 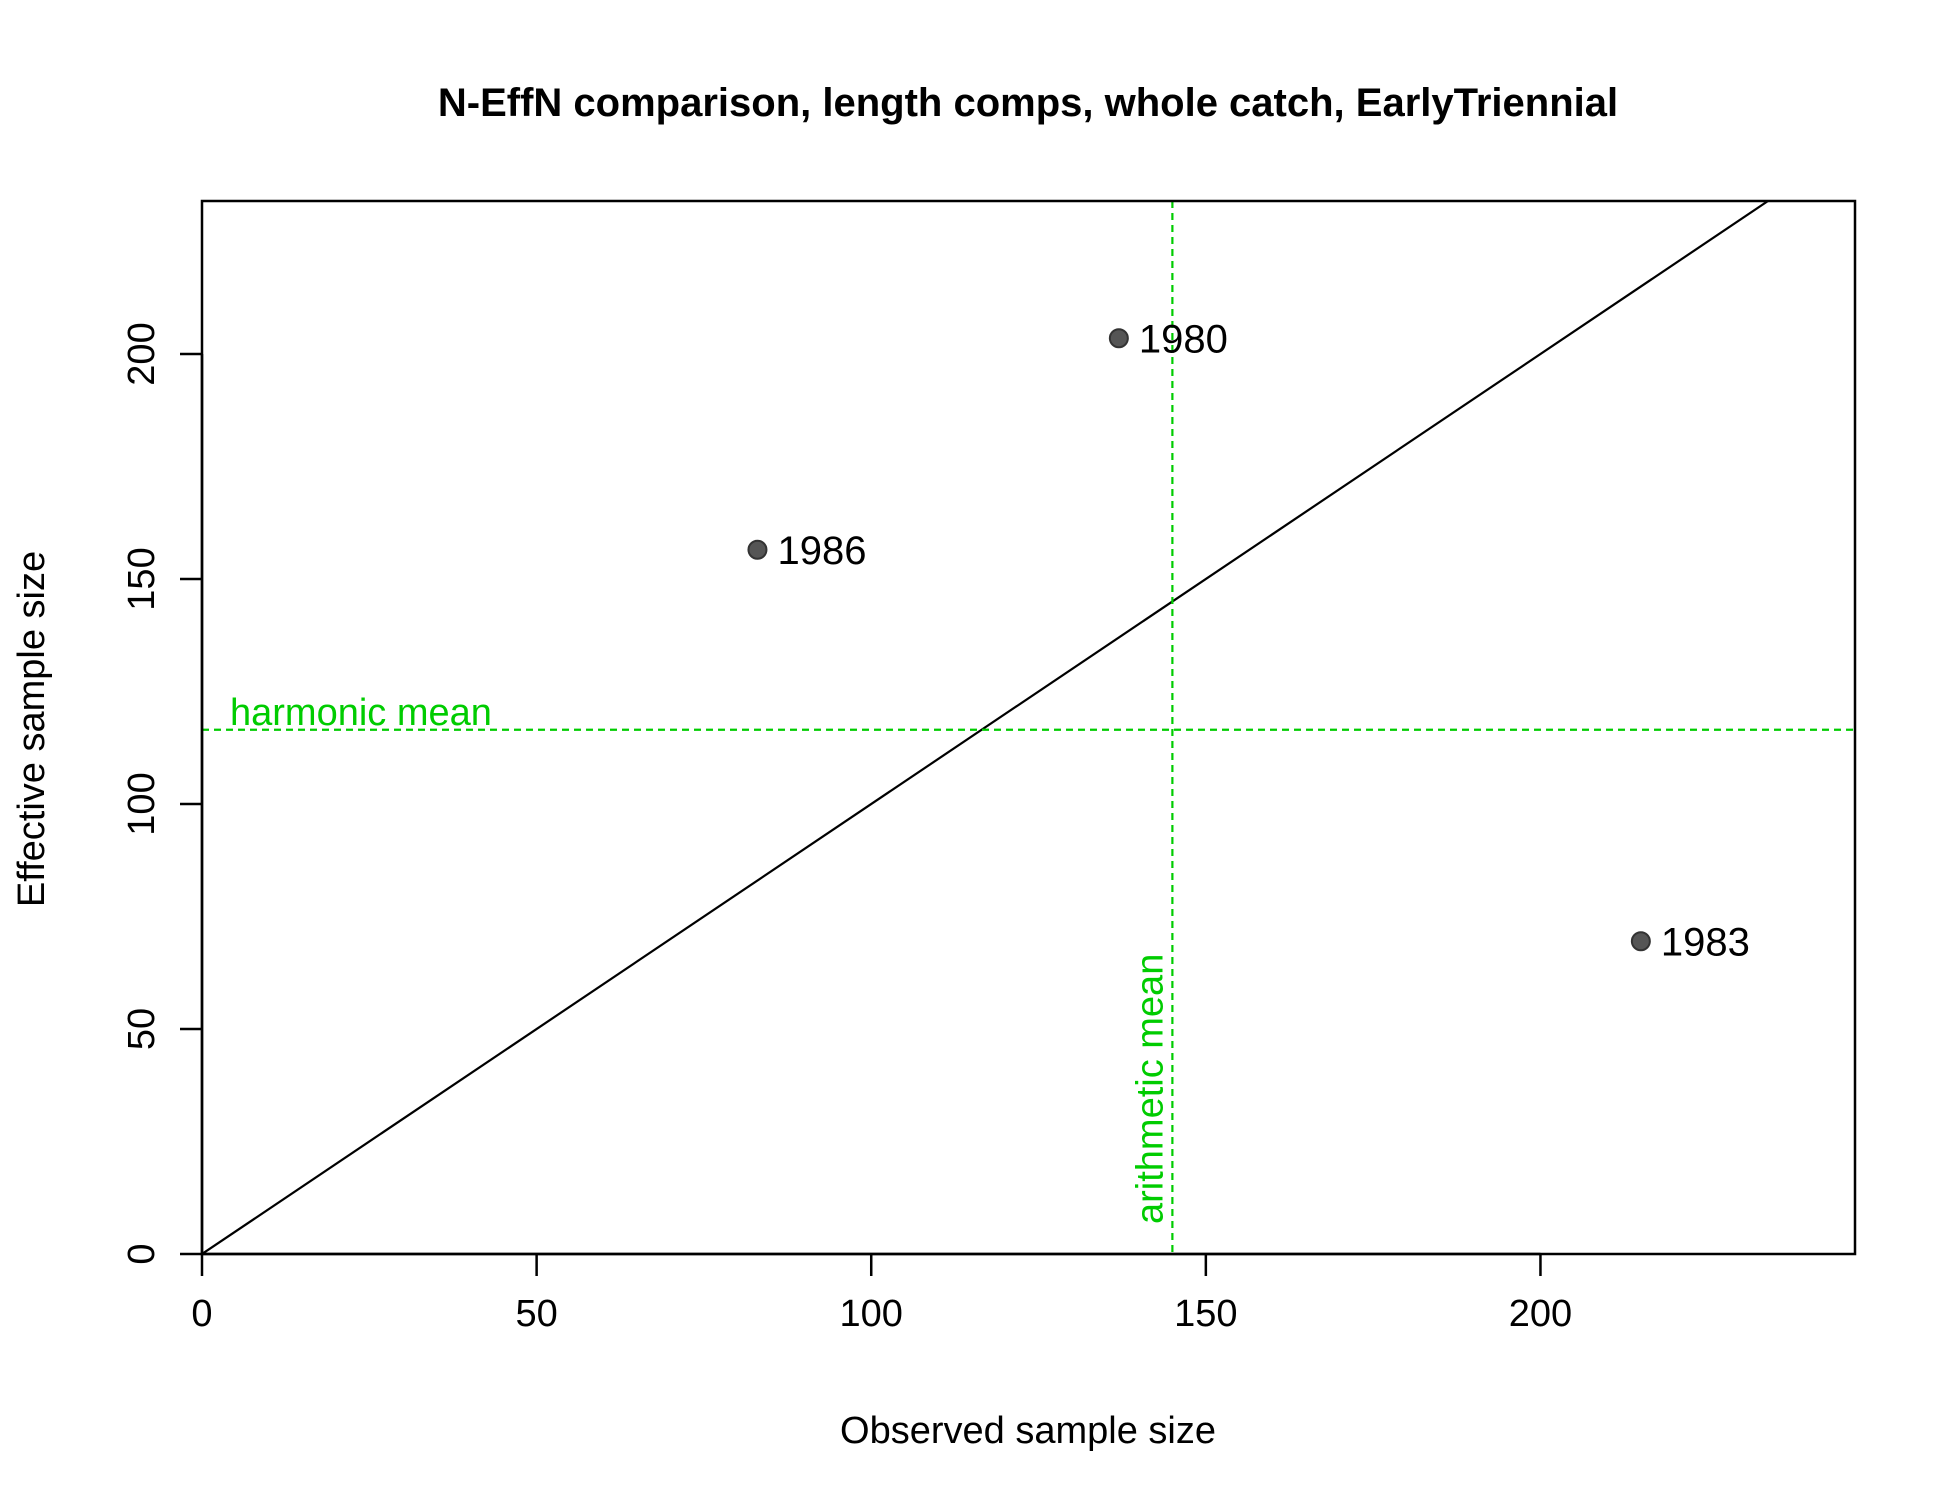 What do you see at coordinates (536, 1314) in the screenshot?
I see `x-tick-label-50: 50` at bounding box center [536, 1314].